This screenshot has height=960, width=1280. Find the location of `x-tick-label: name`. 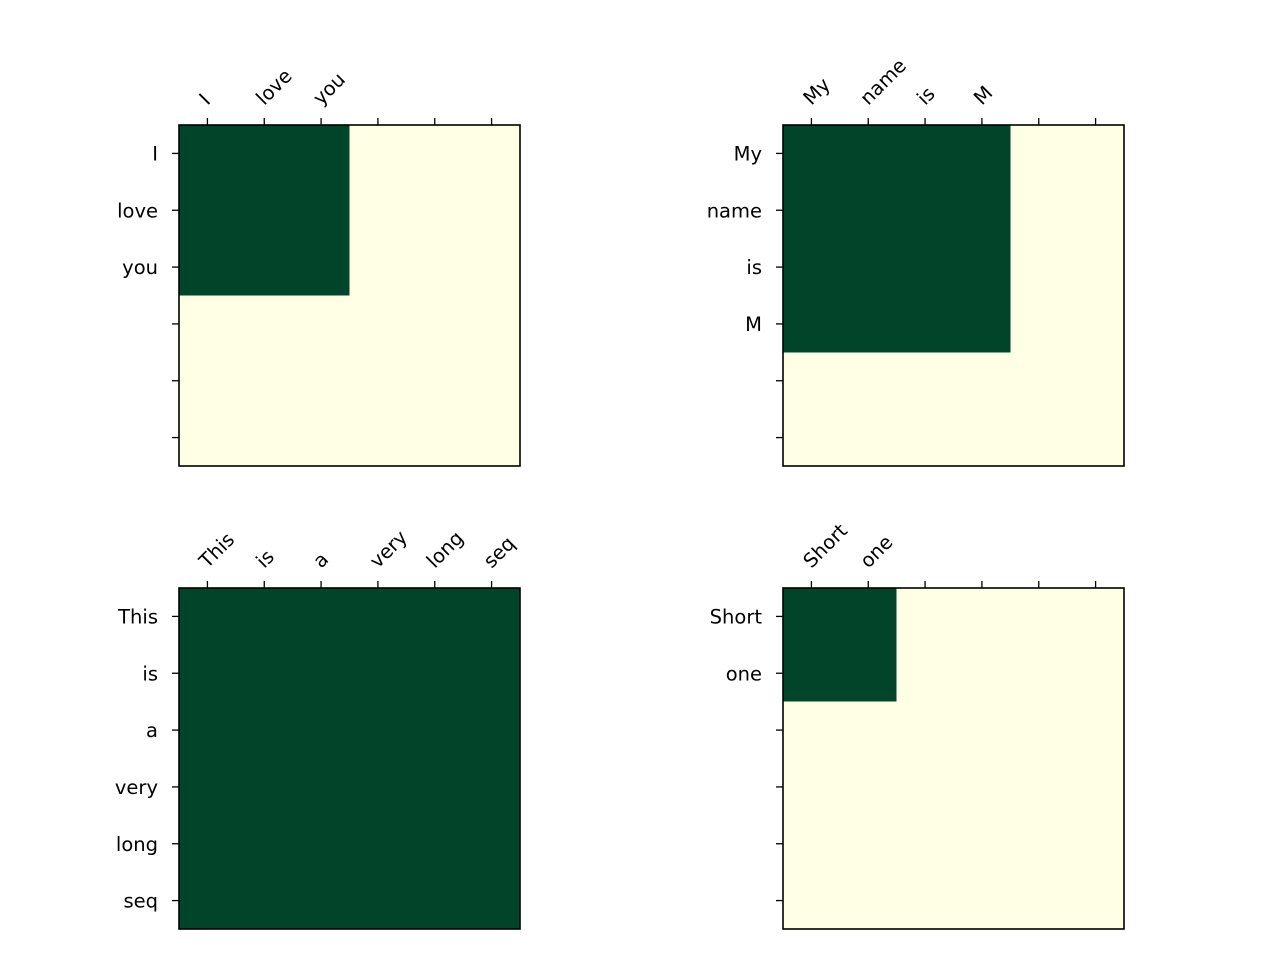

x-tick-label: name is located at coordinates (883, 81).